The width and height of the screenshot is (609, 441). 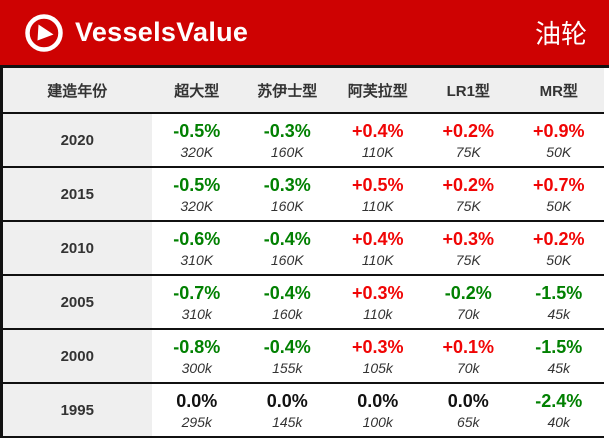 What do you see at coordinates (76, 140) in the screenshot?
I see `year-label: 2020` at bounding box center [76, 140].